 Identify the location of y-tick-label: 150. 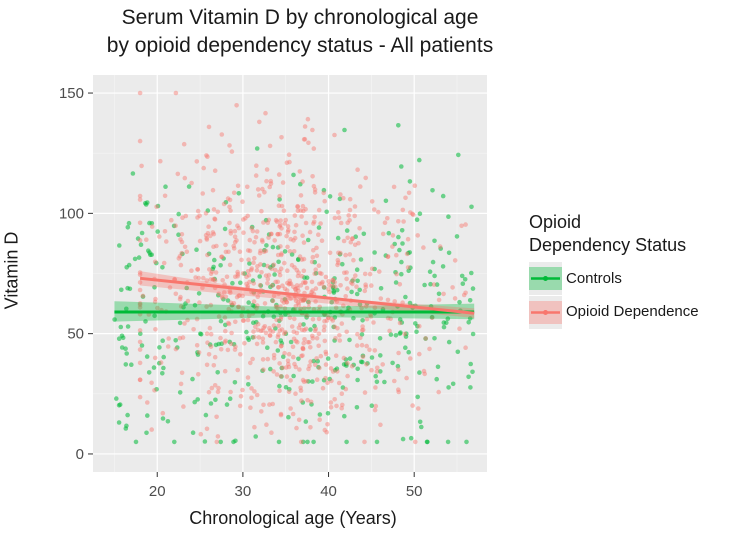
(71, 93).